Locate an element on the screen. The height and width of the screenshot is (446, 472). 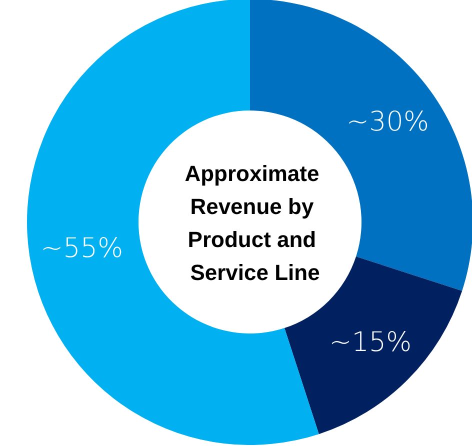
text: Approximate Revenue by Product and Service Line is located at coordinates (255, 223).